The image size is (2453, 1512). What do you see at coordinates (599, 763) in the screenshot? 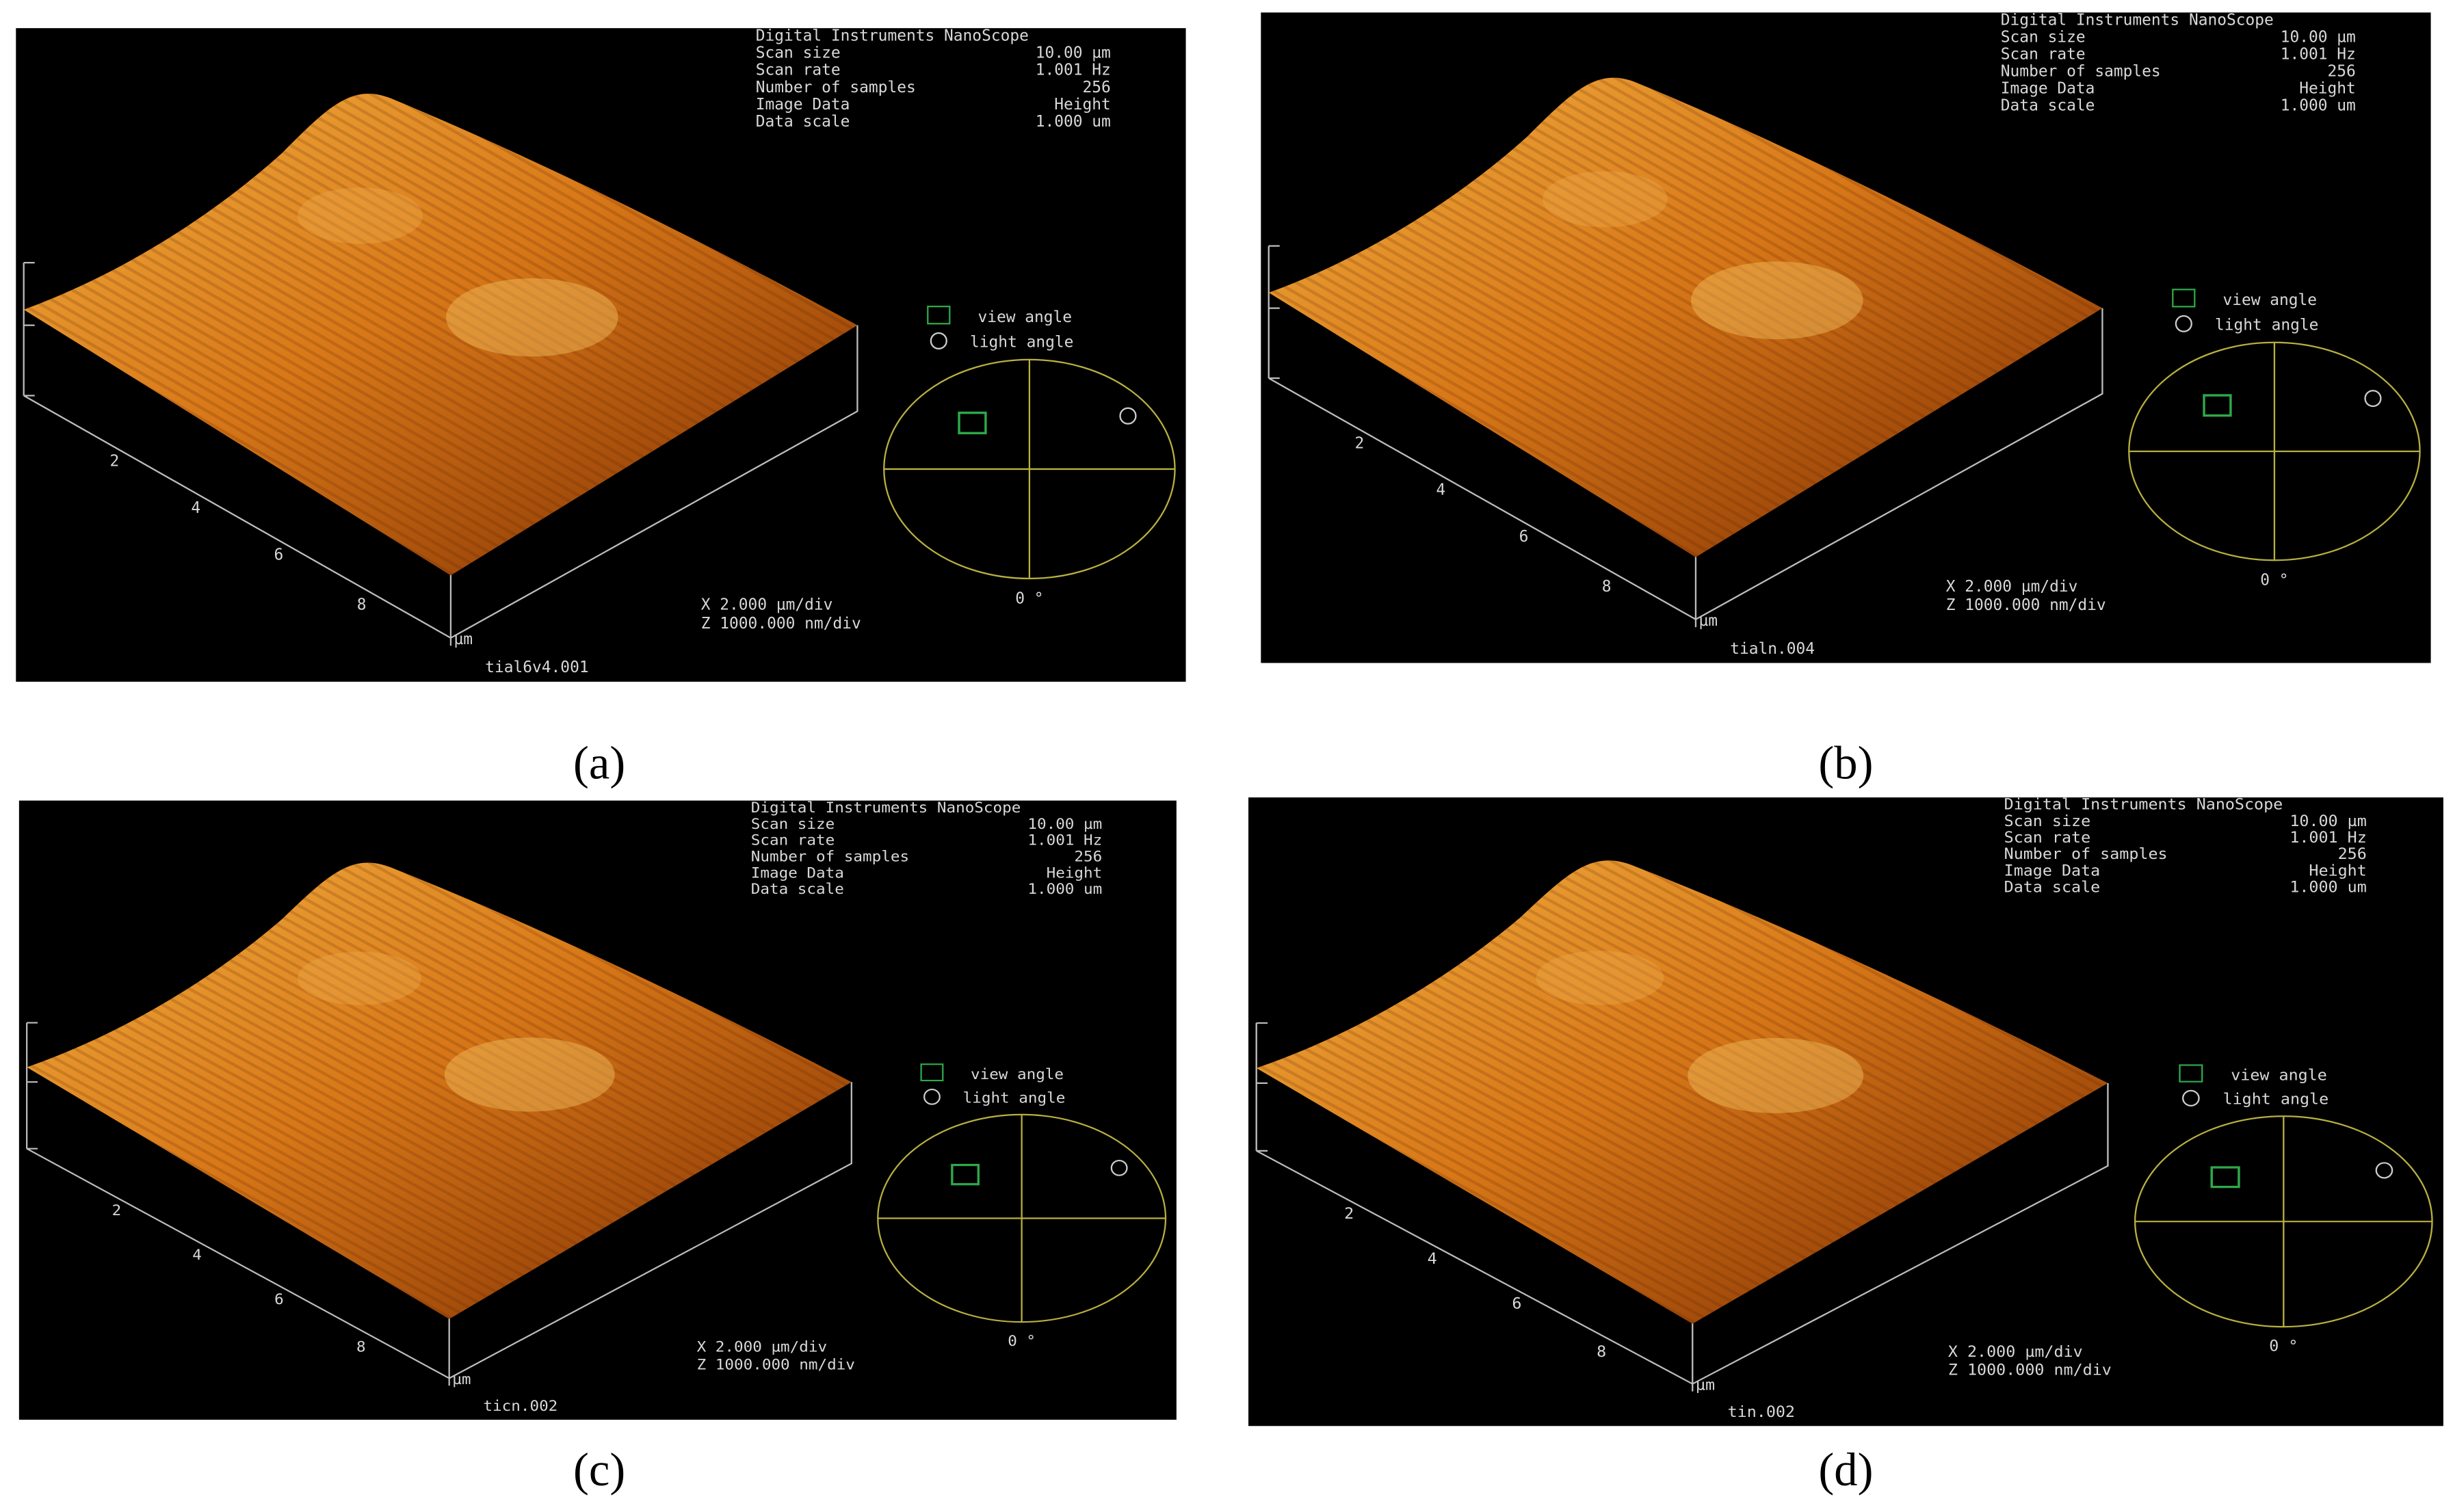
I see `panel-caption: (a)` at bounding box center [599, 763].